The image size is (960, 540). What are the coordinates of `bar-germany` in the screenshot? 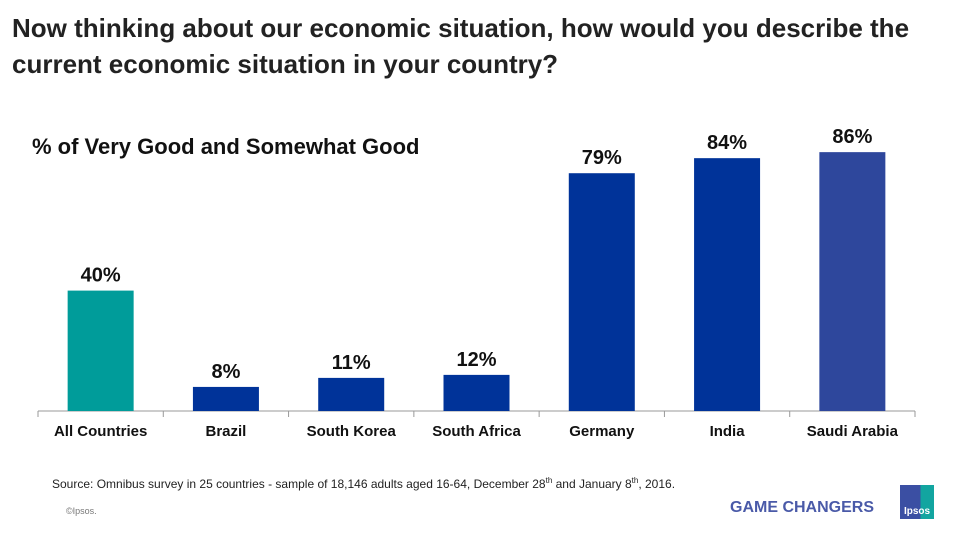 It's located at (601, 292).